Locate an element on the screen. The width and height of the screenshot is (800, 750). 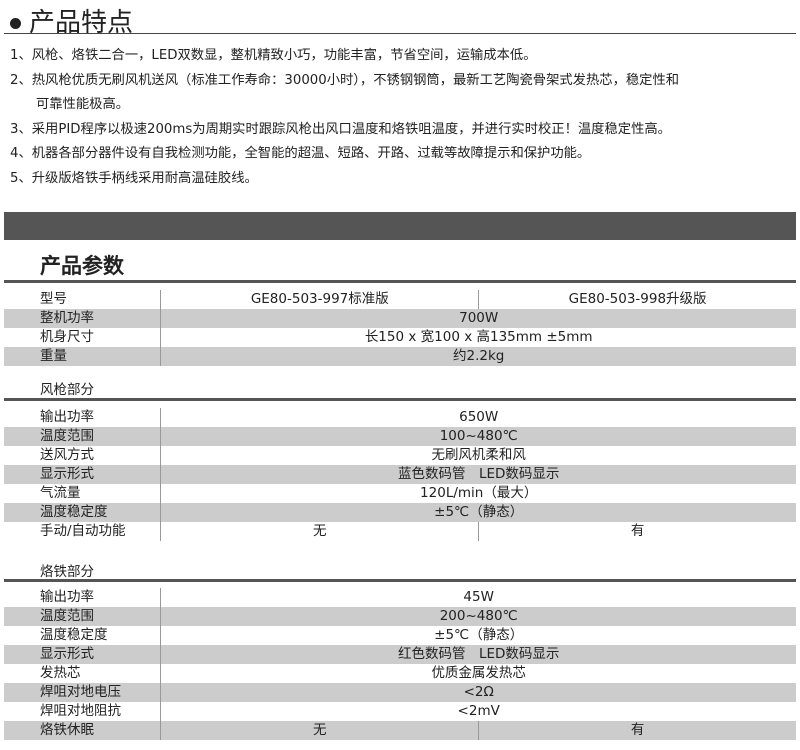
table-row: 显示形式 蓝色数码管 LED数码显示 is located at coordinates (400, 474).